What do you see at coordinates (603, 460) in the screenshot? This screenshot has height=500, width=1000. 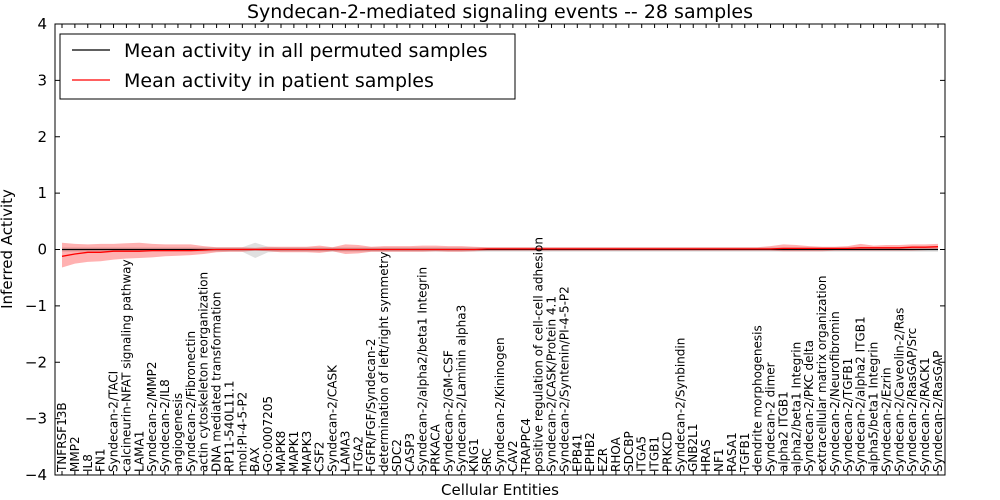 I see `x-tick-label: EZR` at bounding box center [603, 460].